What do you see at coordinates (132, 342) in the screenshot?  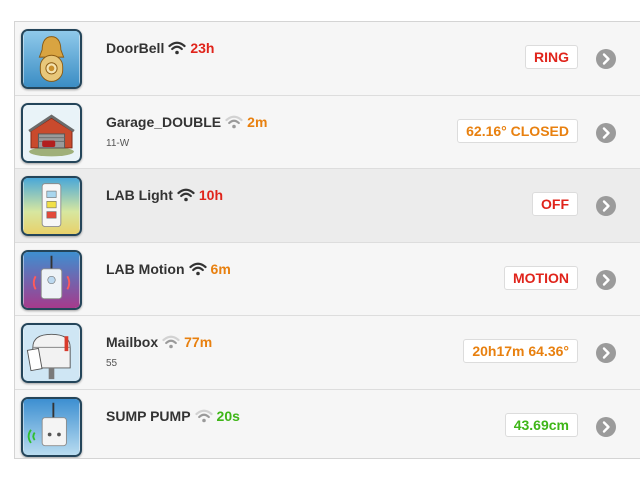 I see `device-name: Mailbox` at bounding box center [132, 342].